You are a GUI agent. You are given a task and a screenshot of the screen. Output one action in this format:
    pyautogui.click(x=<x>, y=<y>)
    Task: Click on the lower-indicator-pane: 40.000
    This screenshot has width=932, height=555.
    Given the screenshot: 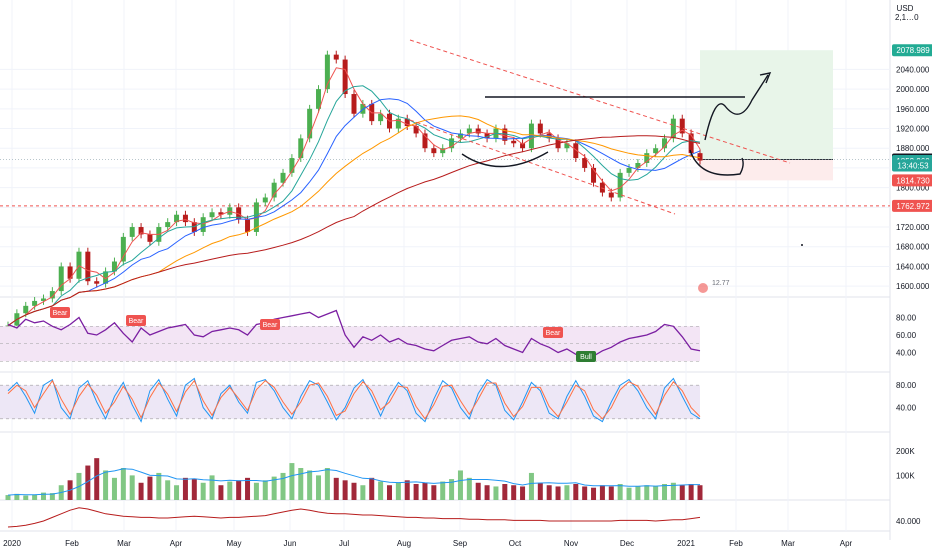 What is the action you would take?
    pyautogui.click(x=464, y=517)
    